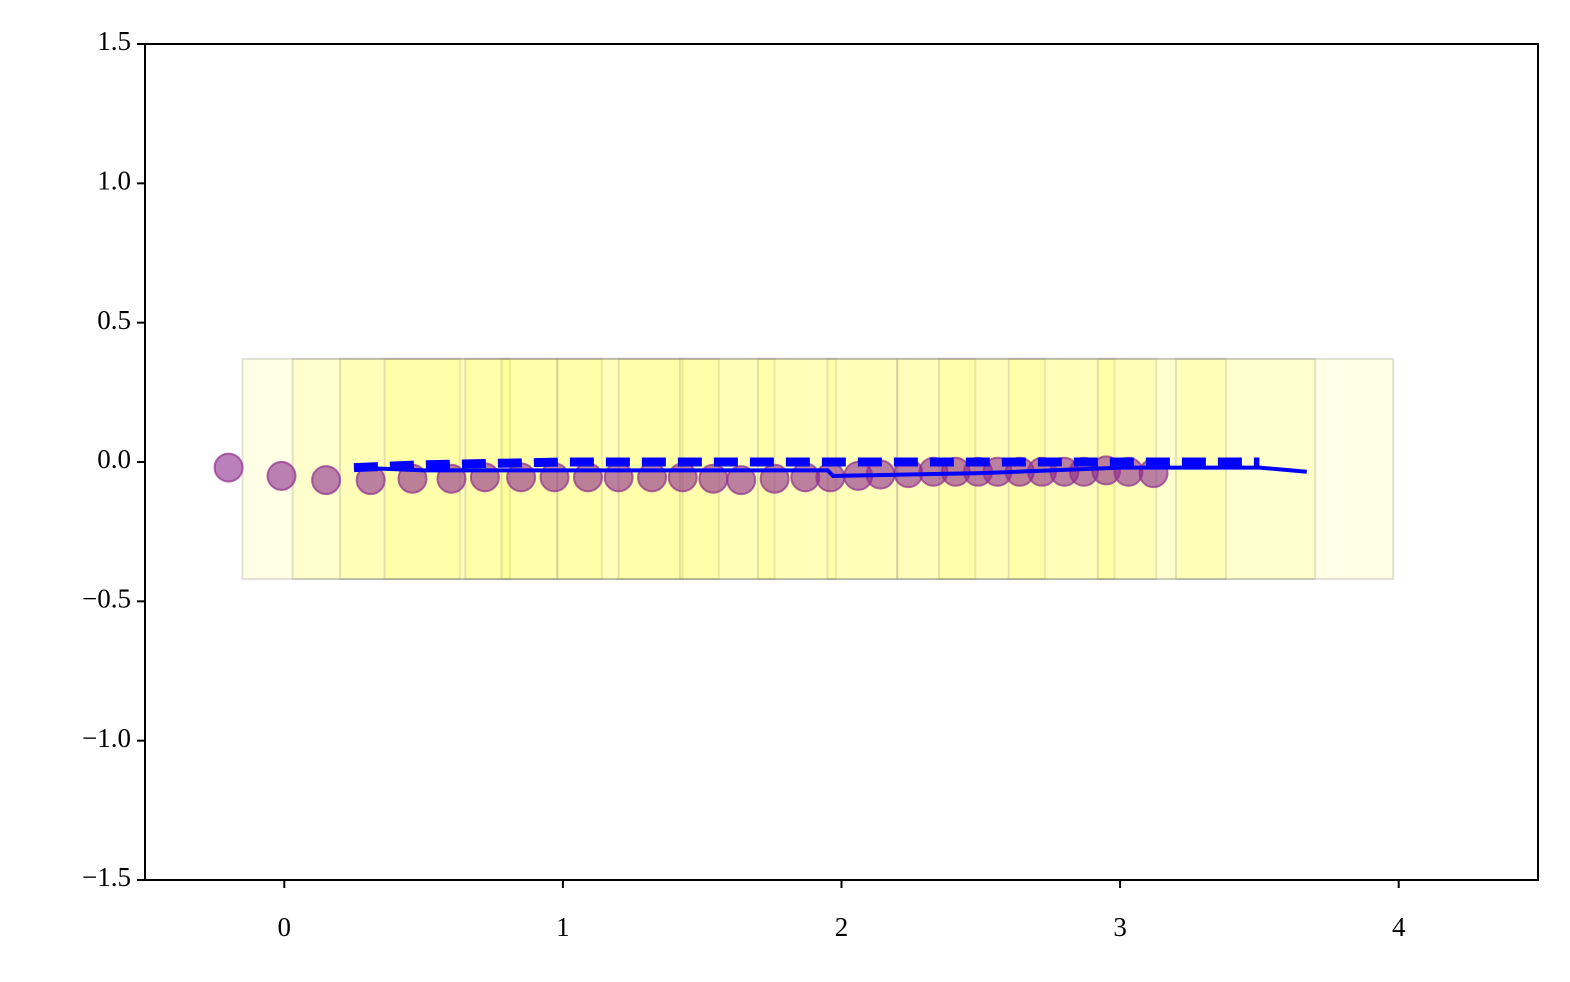  I want to click on y-tick-label: −1.0, so click(106, 738).